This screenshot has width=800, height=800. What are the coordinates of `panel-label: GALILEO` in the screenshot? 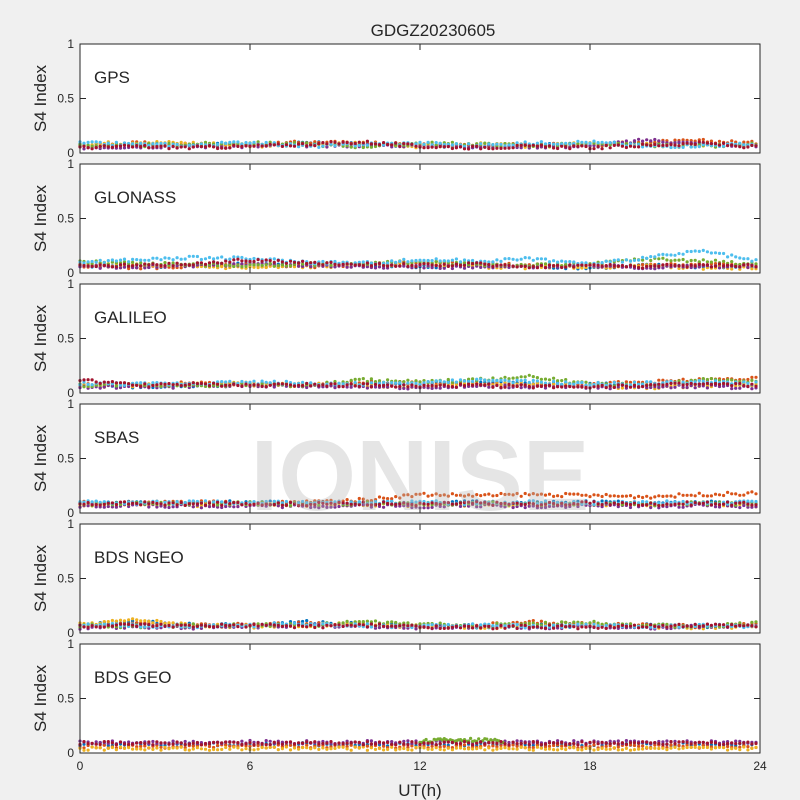 It's located at (130, 317).